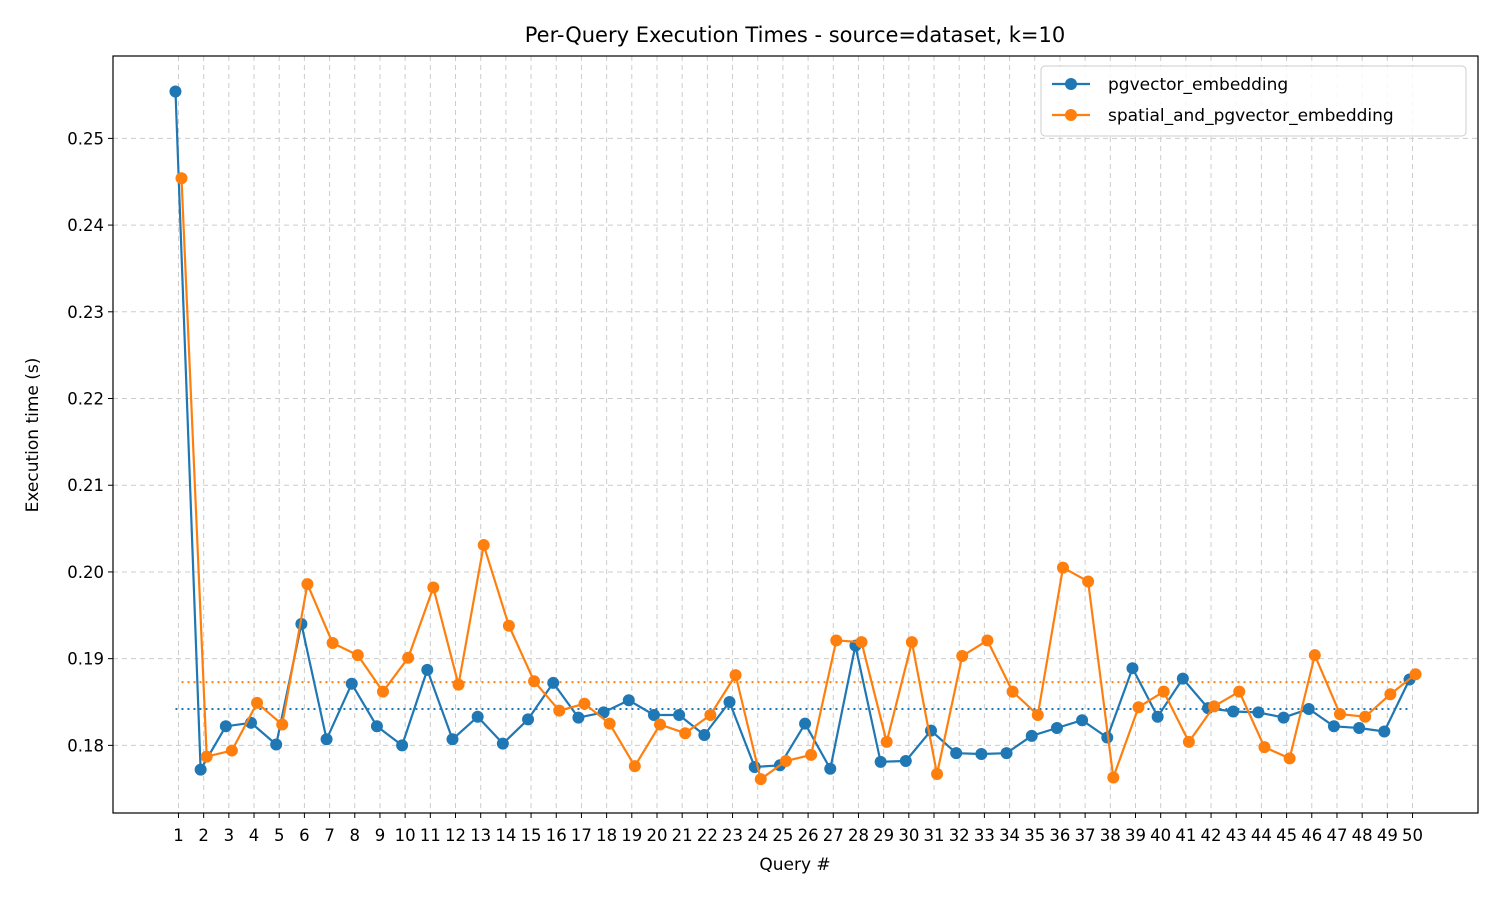  What do you see at coordinates (480, 835) in the screenshot?
I see `x-tick-label: 13` at bounding box center [480, 835].